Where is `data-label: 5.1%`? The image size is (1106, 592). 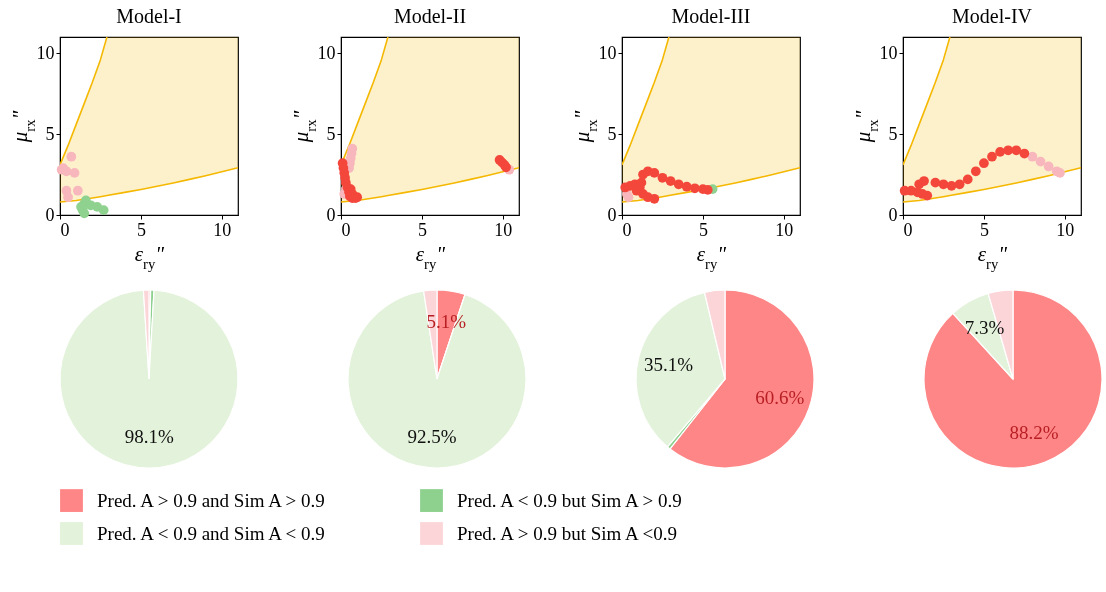 data-label: 5.1% is located at coordinates (446, 321).